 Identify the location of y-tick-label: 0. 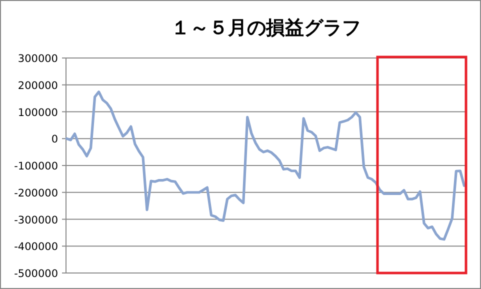
(54, 140).